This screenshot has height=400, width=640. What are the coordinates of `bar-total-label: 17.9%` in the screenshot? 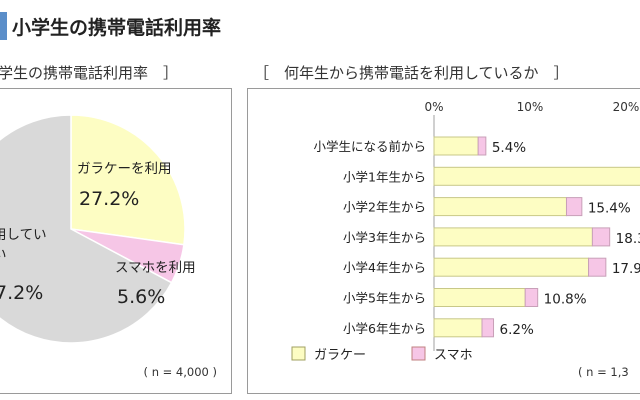 It's located at (626, 269).